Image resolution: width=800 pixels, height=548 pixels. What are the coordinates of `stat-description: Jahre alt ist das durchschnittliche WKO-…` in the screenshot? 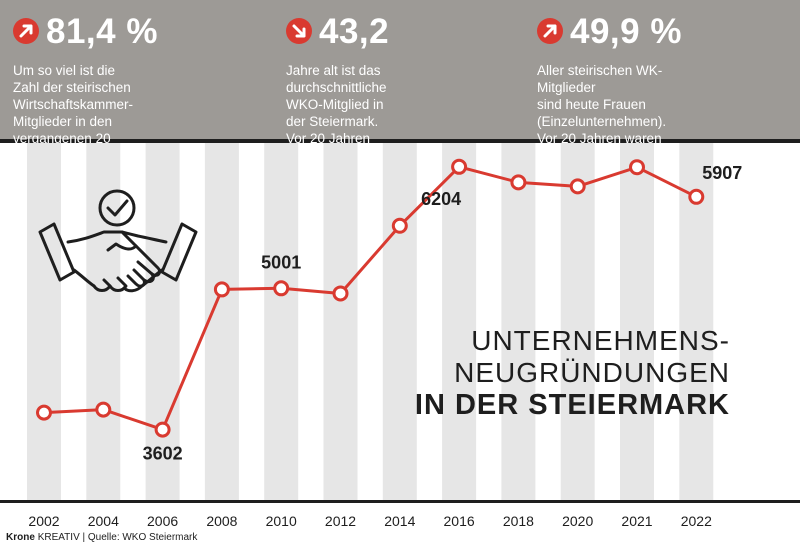 It's located at (336, 121).